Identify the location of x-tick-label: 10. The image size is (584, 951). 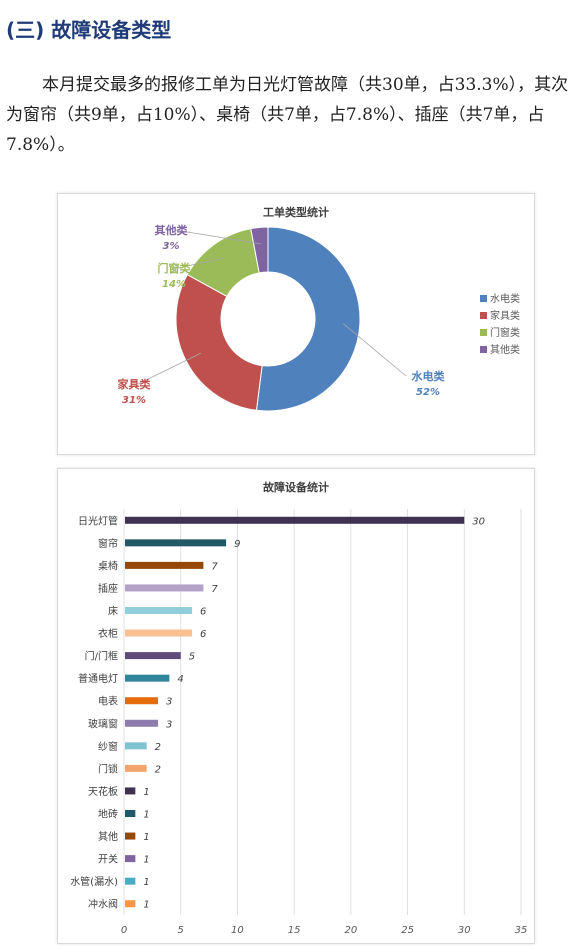
(237, 930).